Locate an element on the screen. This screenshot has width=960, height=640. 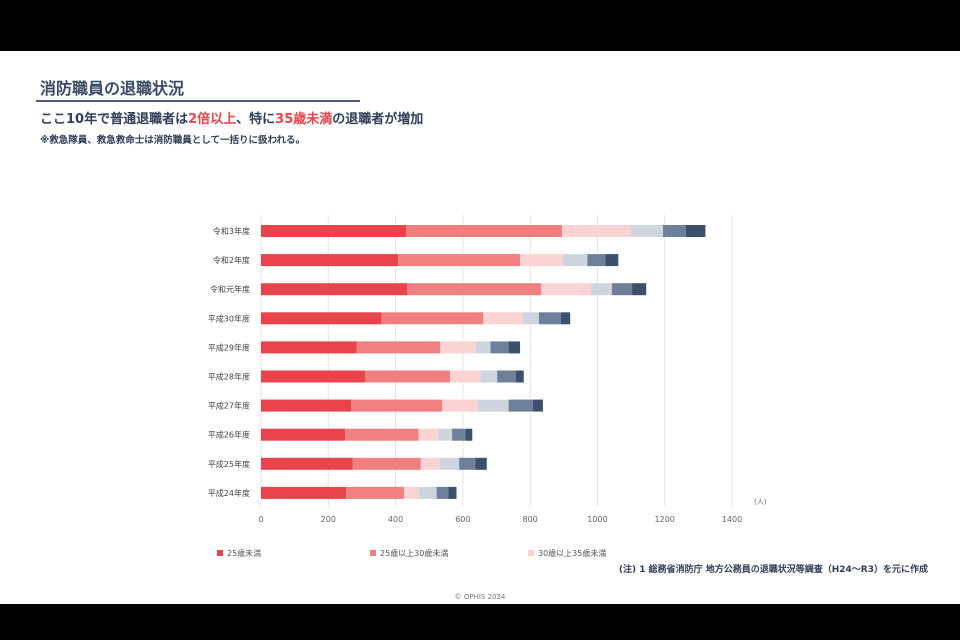
x-tick-label: 0 is located at coordinates (260, 519).